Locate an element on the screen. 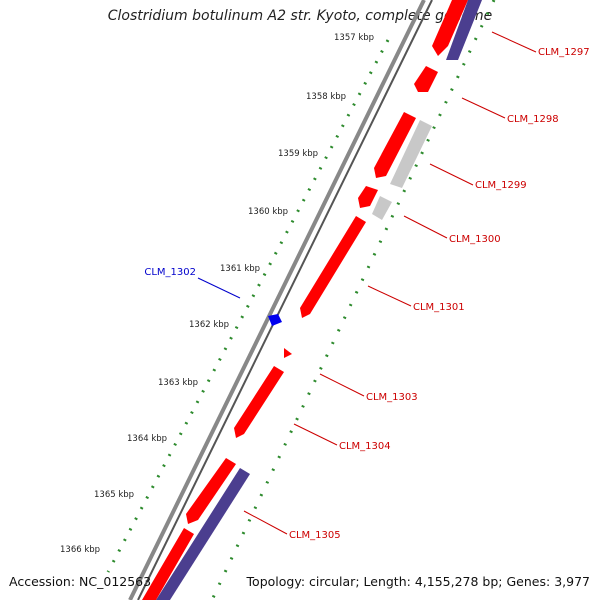  accession-label: Accession: is located at coordinates (42, 581).